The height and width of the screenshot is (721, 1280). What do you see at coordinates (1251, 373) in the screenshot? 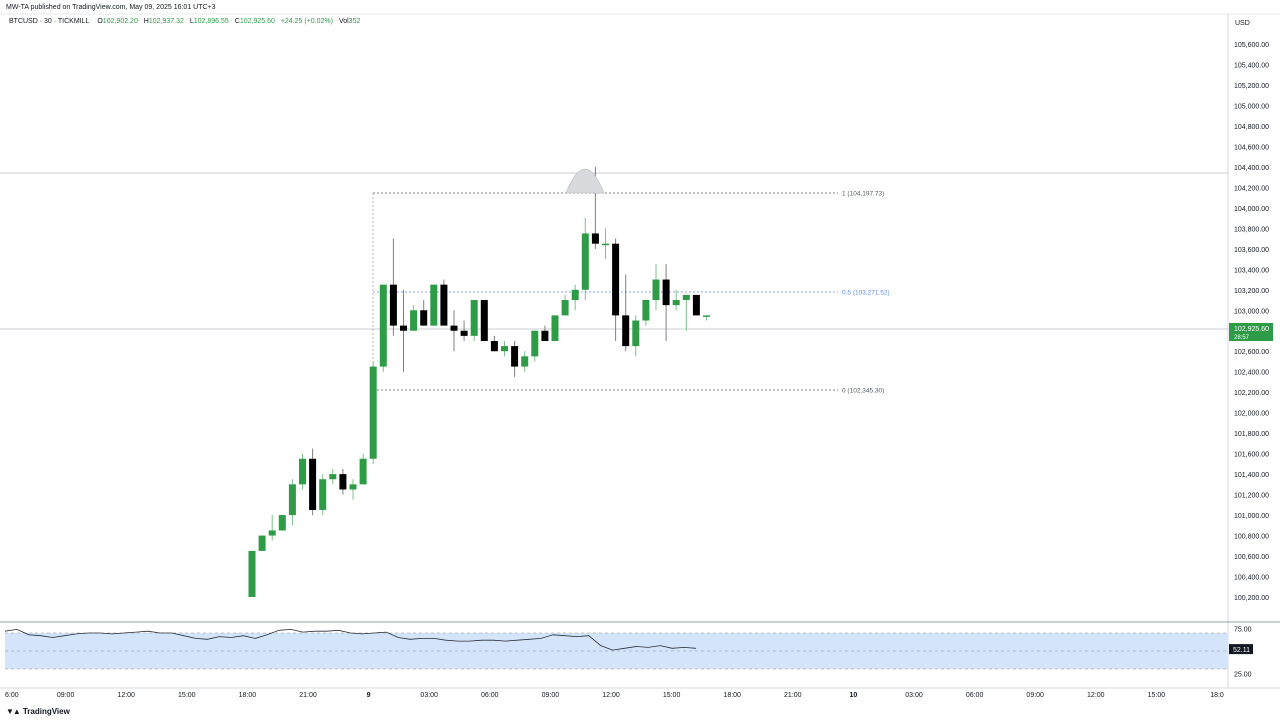
I see `price-tick-label: 102,400.00` at bounding box center [1251, 373].